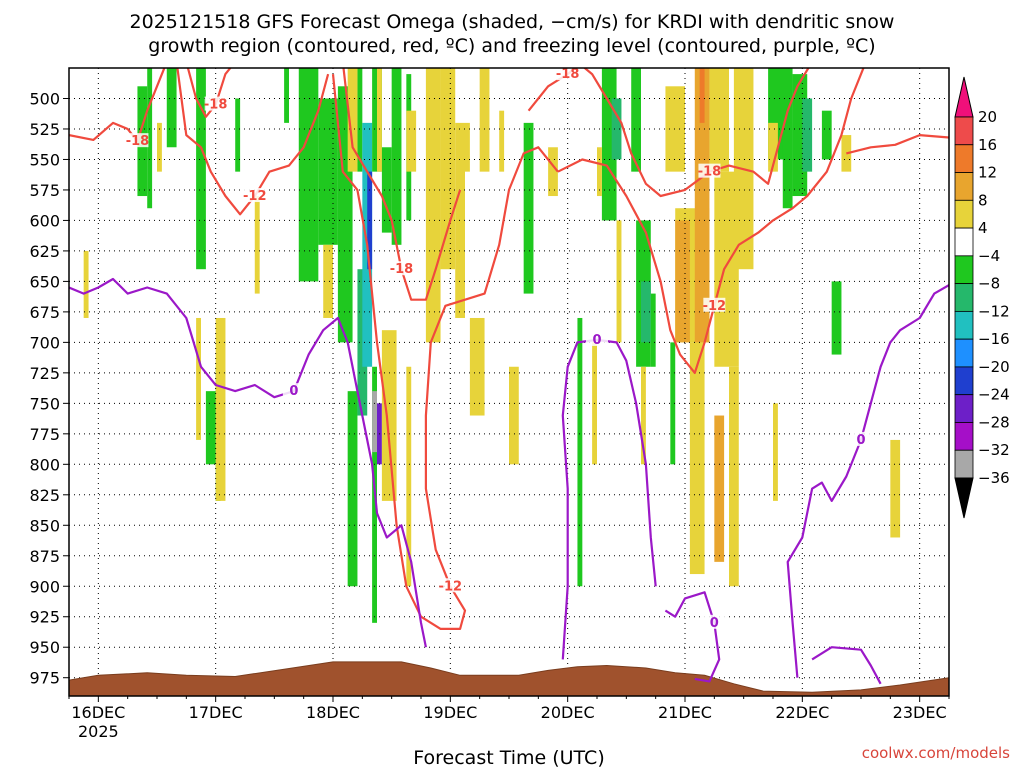  I want to click on y-tick-label-525: 525, so click(44, 129).